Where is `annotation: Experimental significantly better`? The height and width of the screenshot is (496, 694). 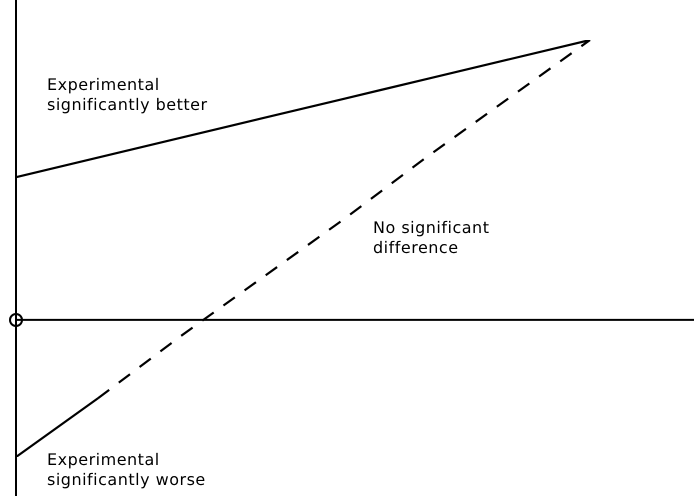 annotation: Experimental significantly better is located at coordinates (128, 95).